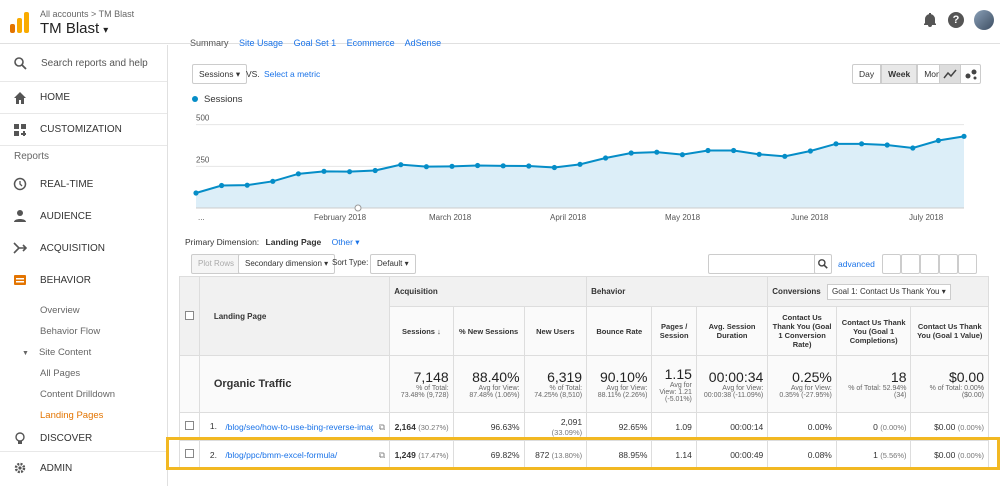  I want to click on col-bounce-rate: Bounce Rate, so click(619, 331).